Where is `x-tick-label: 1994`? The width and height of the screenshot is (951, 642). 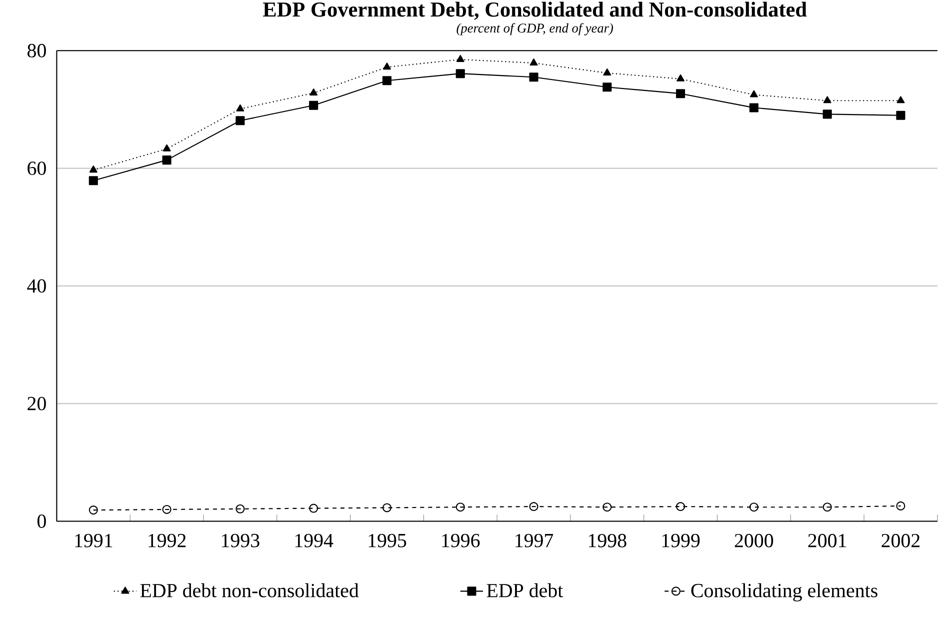 x-tick-label: 1994 is located at coordinates (314, 541).